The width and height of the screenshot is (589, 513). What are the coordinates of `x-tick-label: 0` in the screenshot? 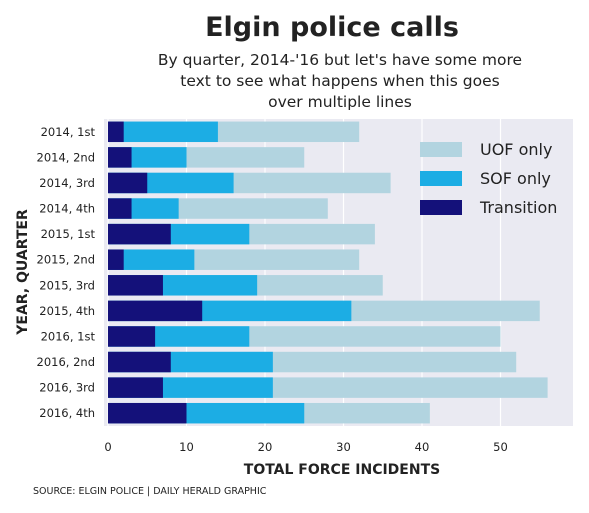 It's located at (107, 447).